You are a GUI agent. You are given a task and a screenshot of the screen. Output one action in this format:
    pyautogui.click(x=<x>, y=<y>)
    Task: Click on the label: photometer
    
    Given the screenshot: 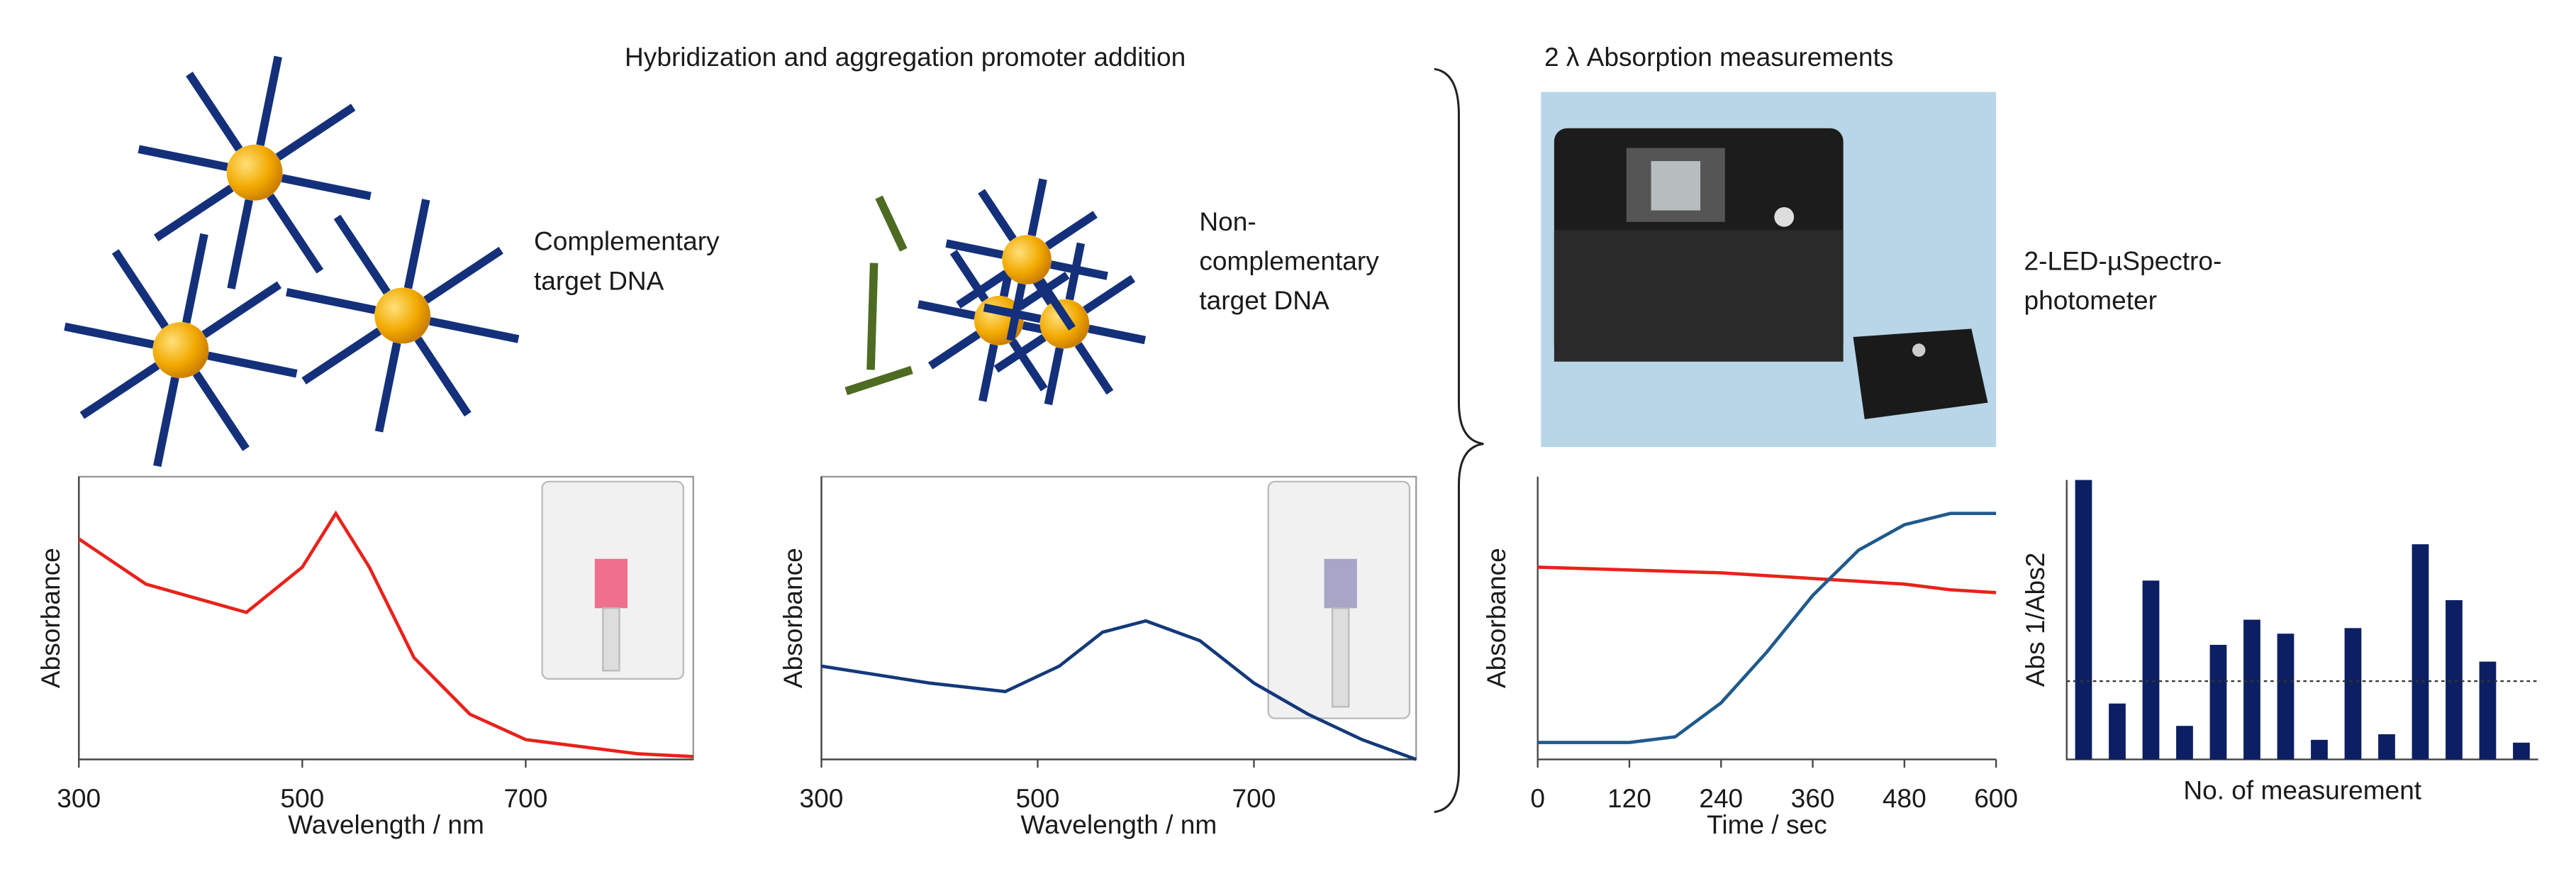 What is the action you would take?
    pyautogui.click(x=2090, y=300)
    